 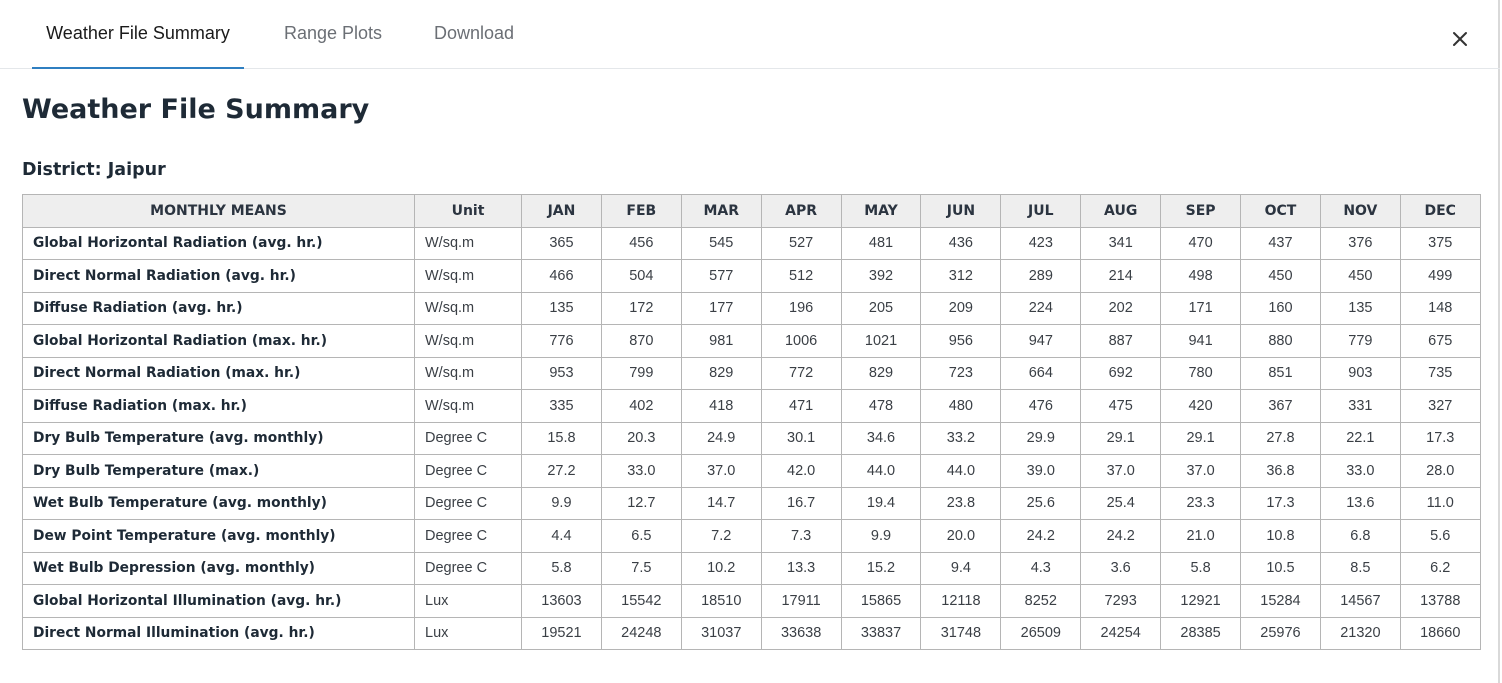 What do you see at coordinates (1440, 568) in the screenshot?
I see `row-value-cell: 6.2` at bounding box center [1440, 568].